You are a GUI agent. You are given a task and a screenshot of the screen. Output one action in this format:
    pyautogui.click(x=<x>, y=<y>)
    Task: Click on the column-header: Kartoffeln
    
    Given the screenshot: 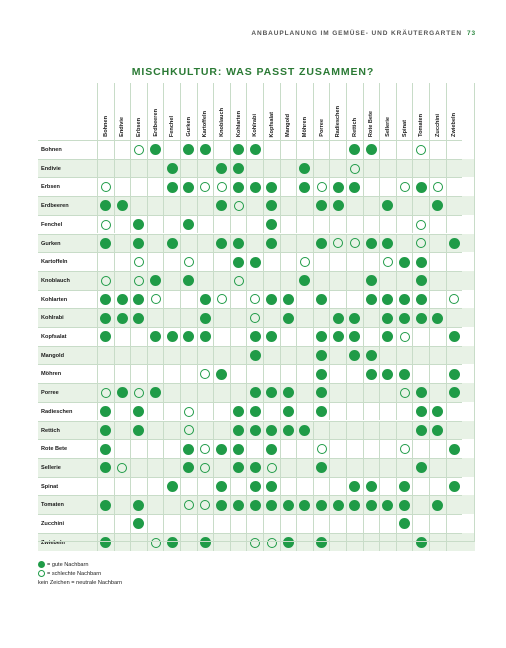 What is the action you would take?
    pyautogui.click(x=205, y=111)
    